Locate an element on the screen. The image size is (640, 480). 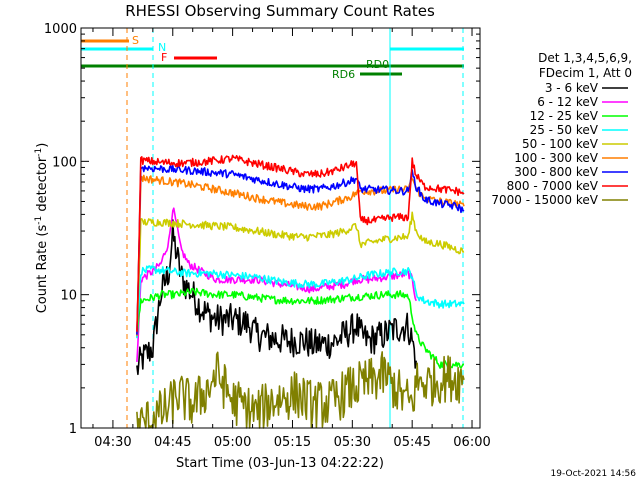
plot-markers: S N F RD0 RD6 is located at coordinates (272, 57).